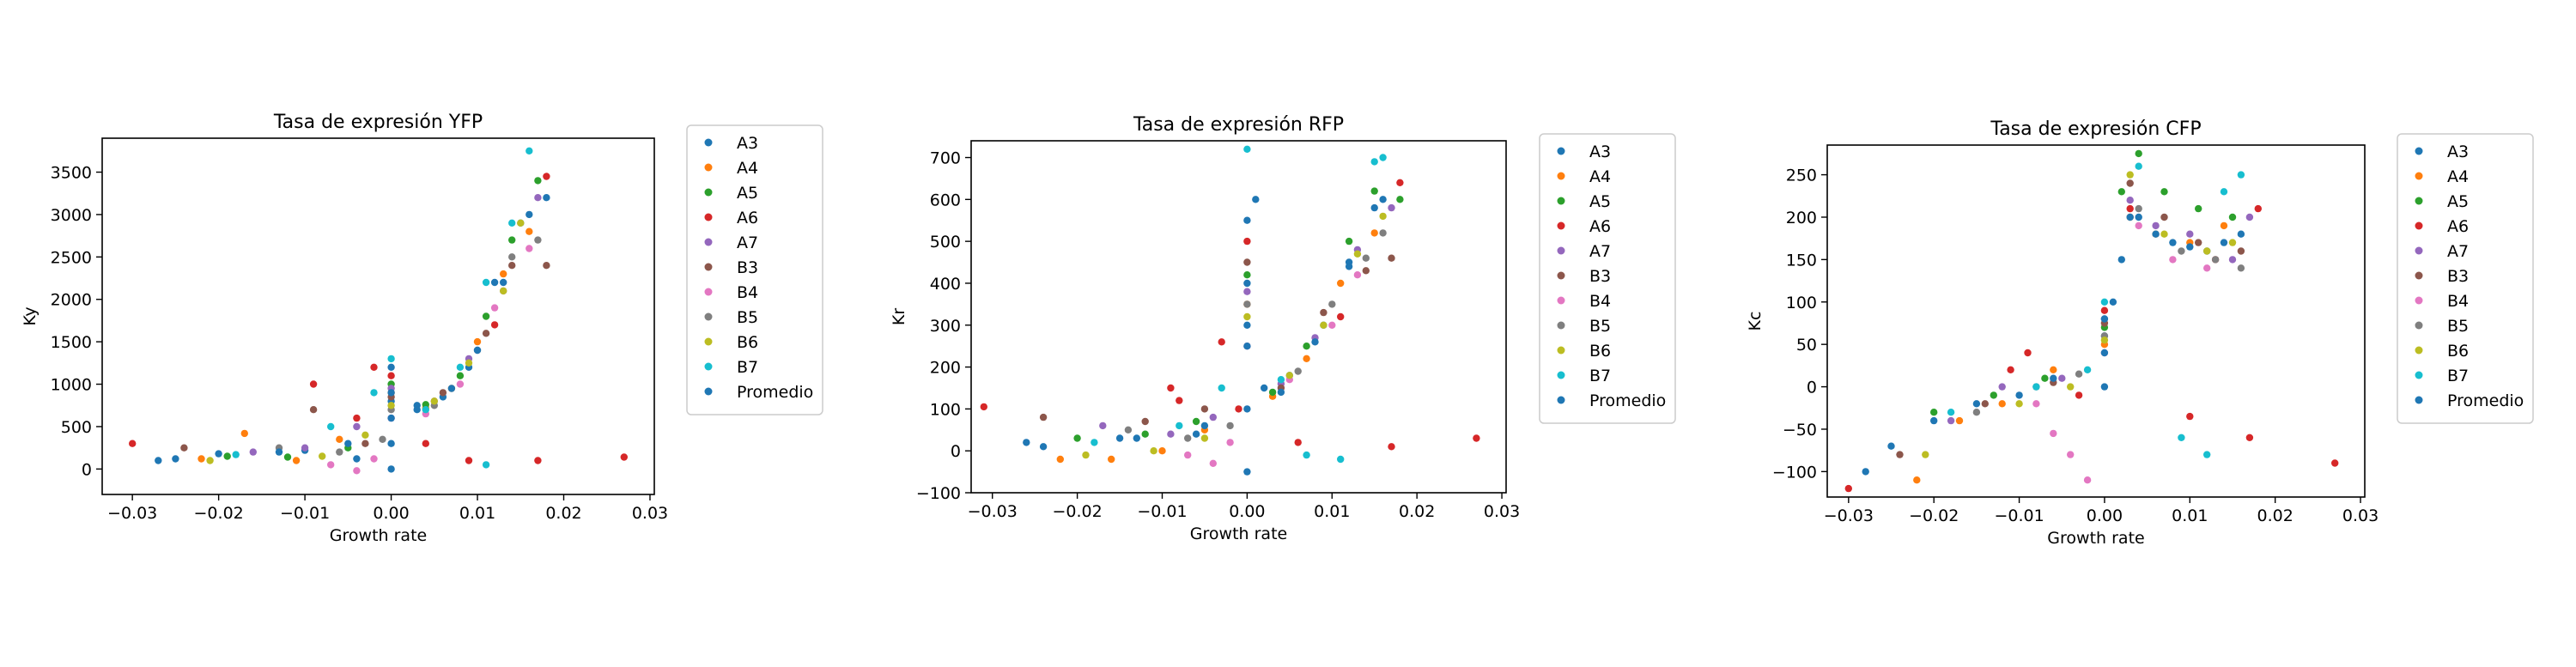 The width and height of the screenshot is (2576, 667). What do you see at coordinates (2458, 226) in the screenshot?
I see `legend-label: A6` at bounding box center [2458, 226].